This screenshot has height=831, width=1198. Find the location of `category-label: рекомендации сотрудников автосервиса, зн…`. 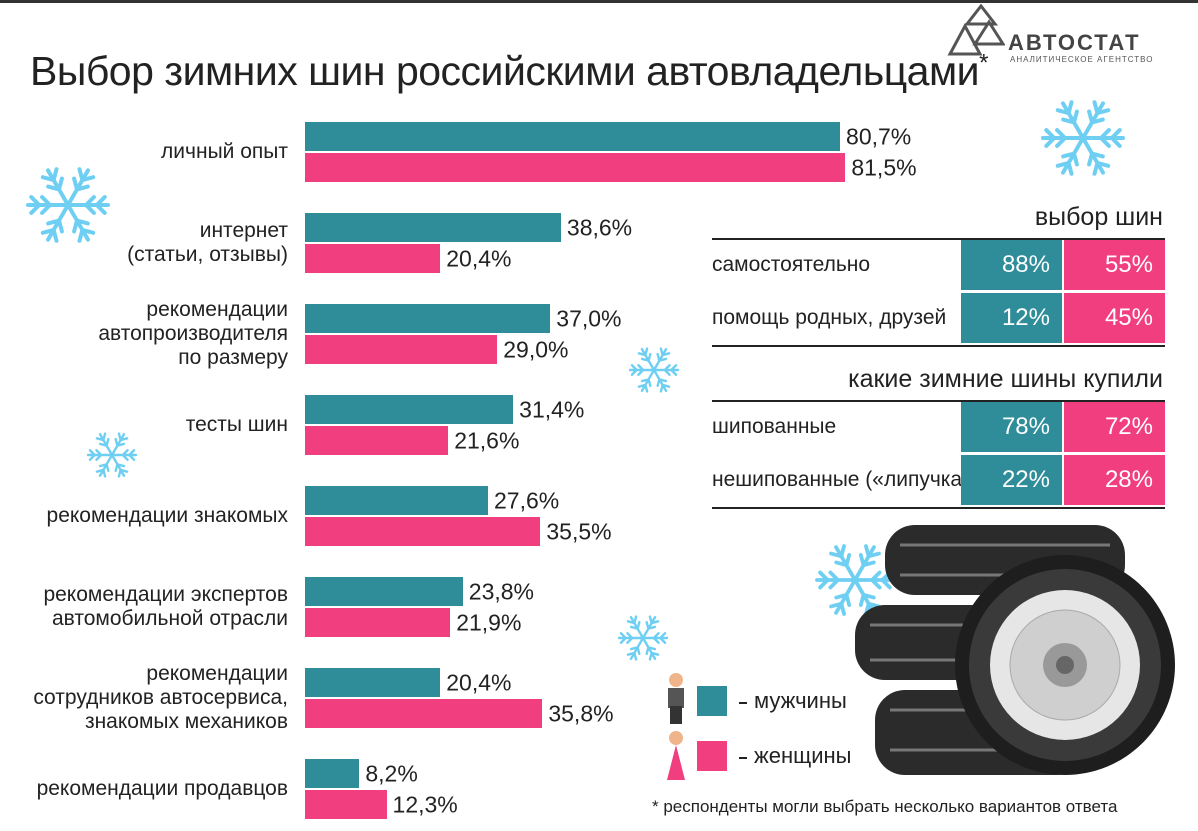

category-label: рекомендации сотрудников автосервиса, зн… is located at coordinates (160, 697).